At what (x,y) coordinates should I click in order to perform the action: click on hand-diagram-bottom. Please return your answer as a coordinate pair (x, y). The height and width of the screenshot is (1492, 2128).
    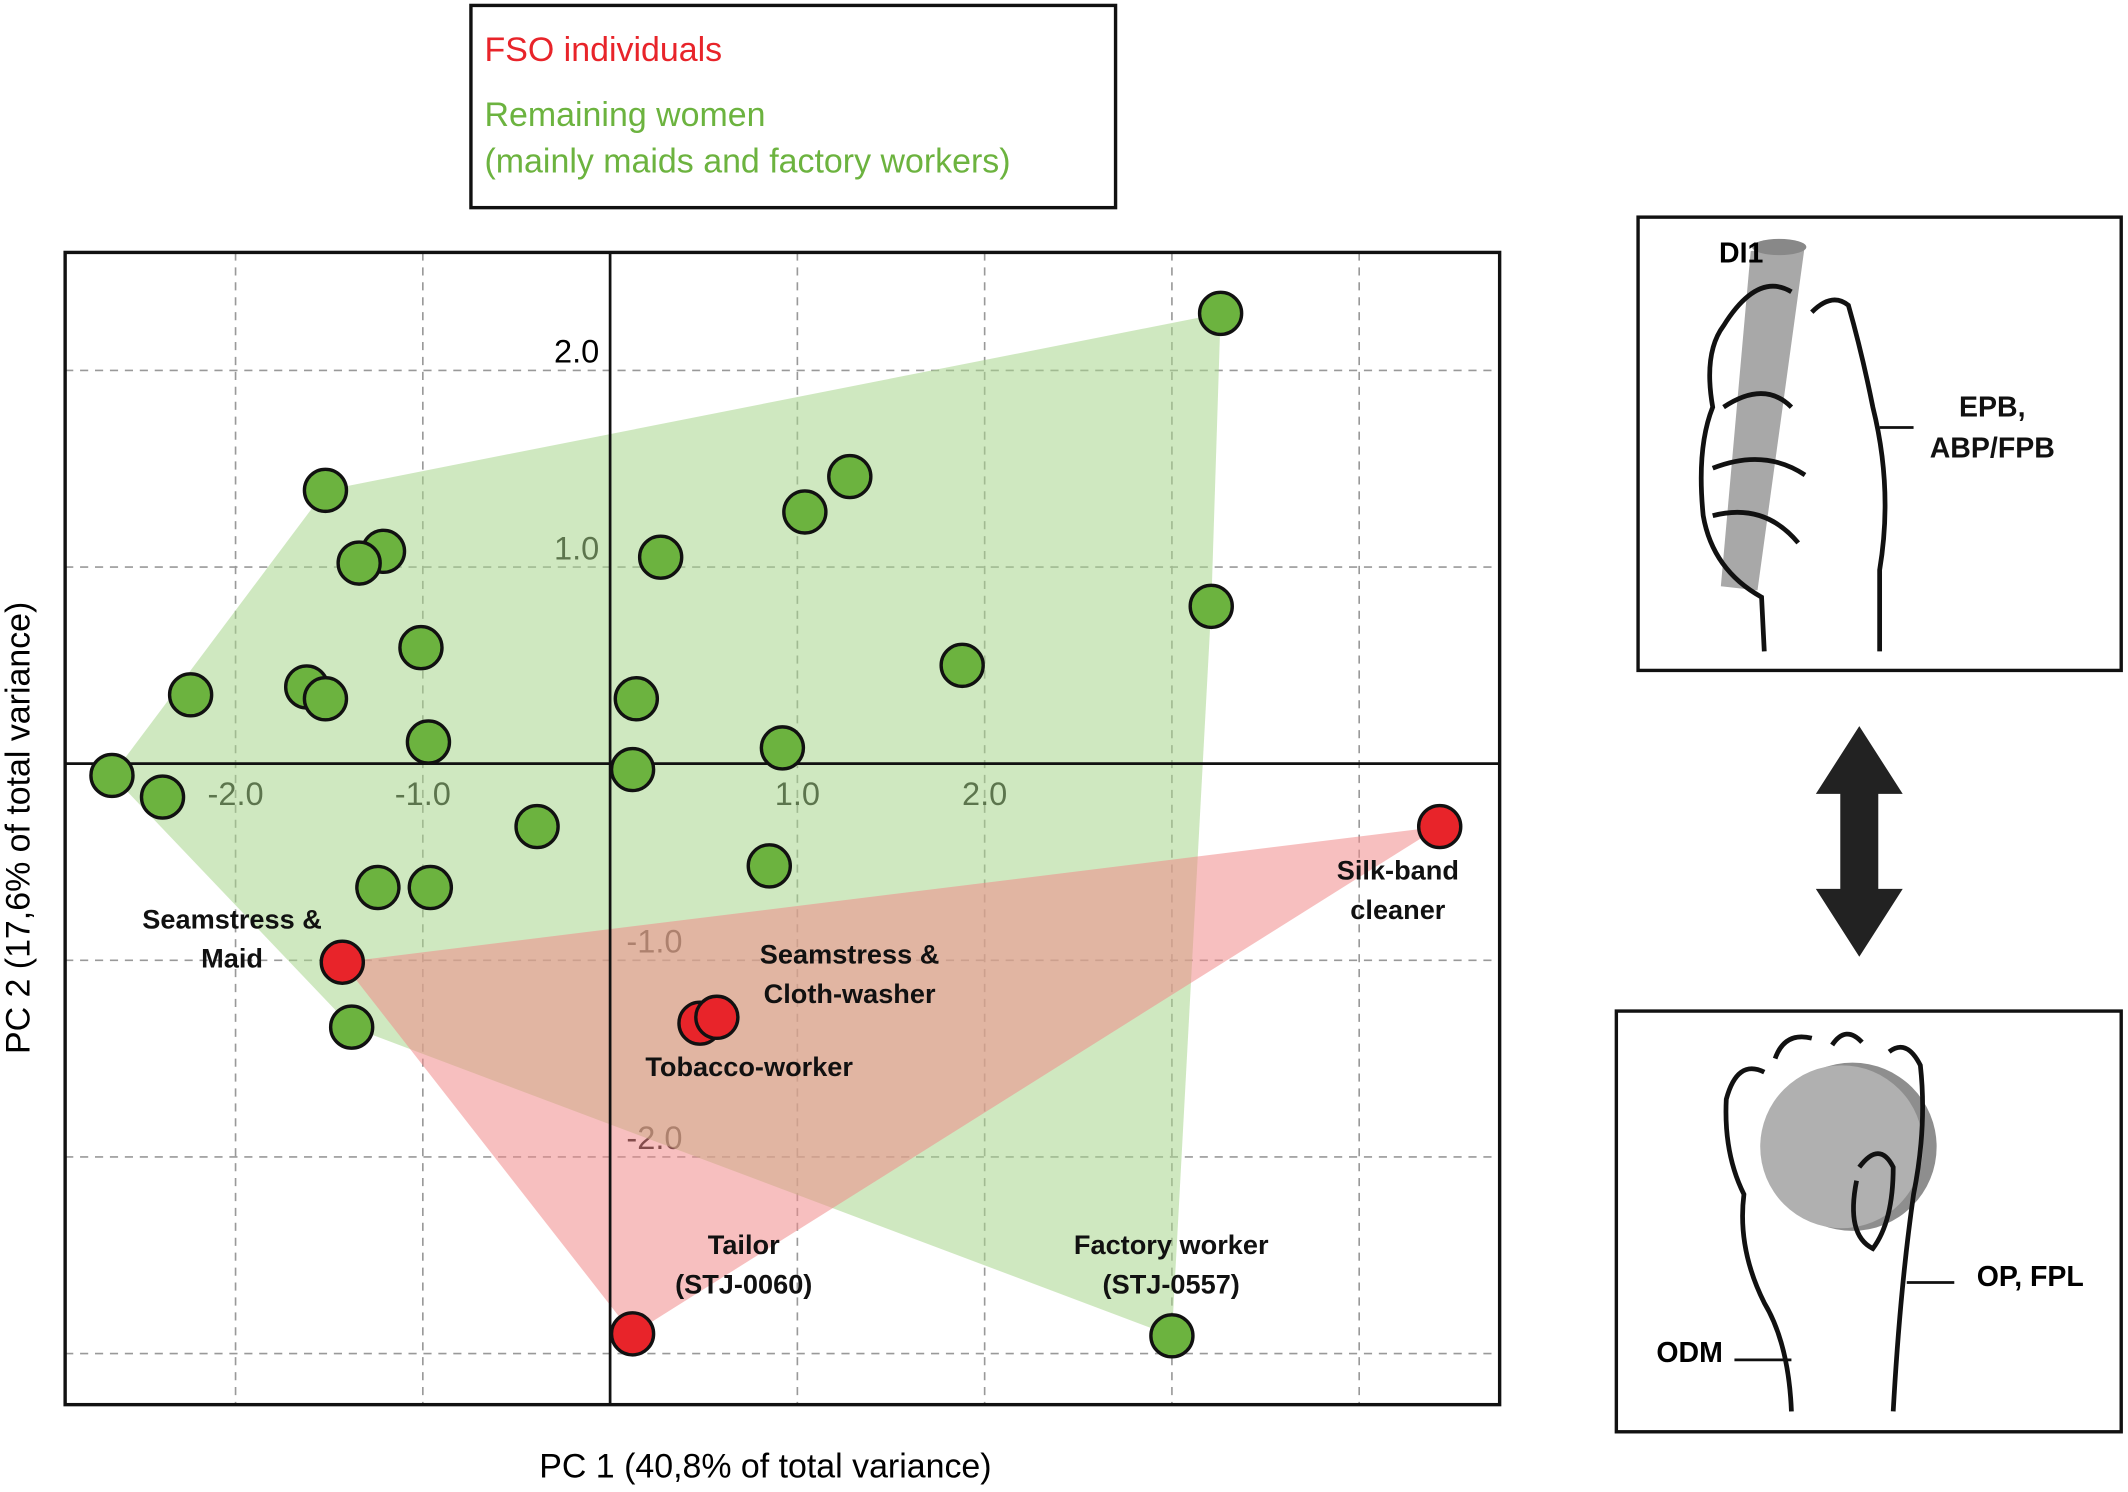
    Looking at the image, I should click on (1868, 1221).